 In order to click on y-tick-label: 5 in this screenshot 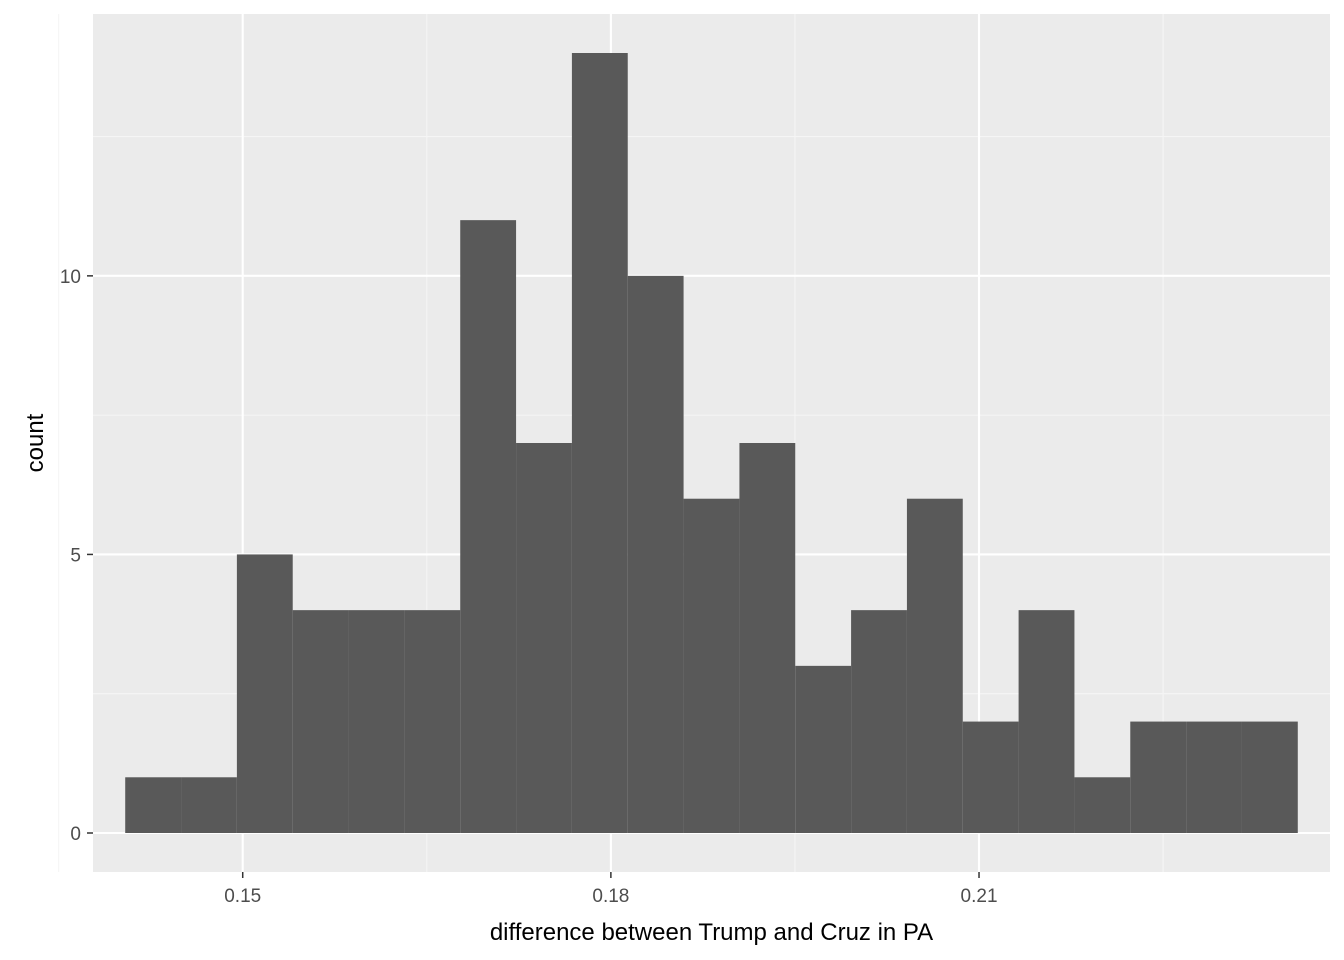, I will do `click(75, 555)`.